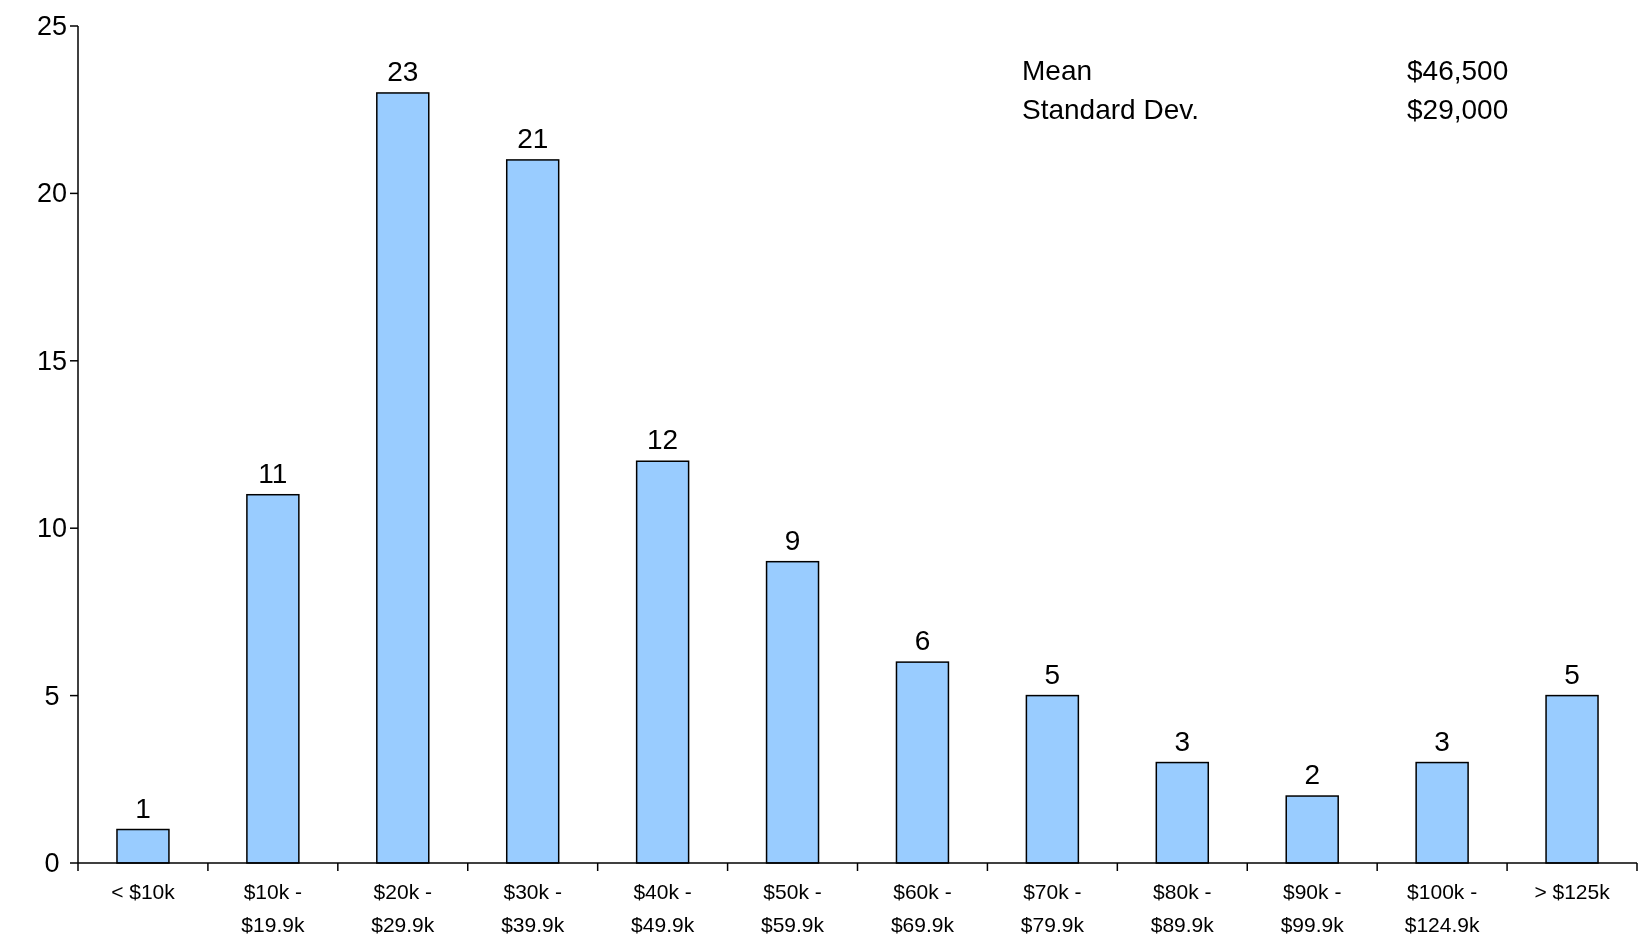  Describe the element at coordinates (1572, 891) in the screenshot. I see `x-tick-label: > $125k` at that location.